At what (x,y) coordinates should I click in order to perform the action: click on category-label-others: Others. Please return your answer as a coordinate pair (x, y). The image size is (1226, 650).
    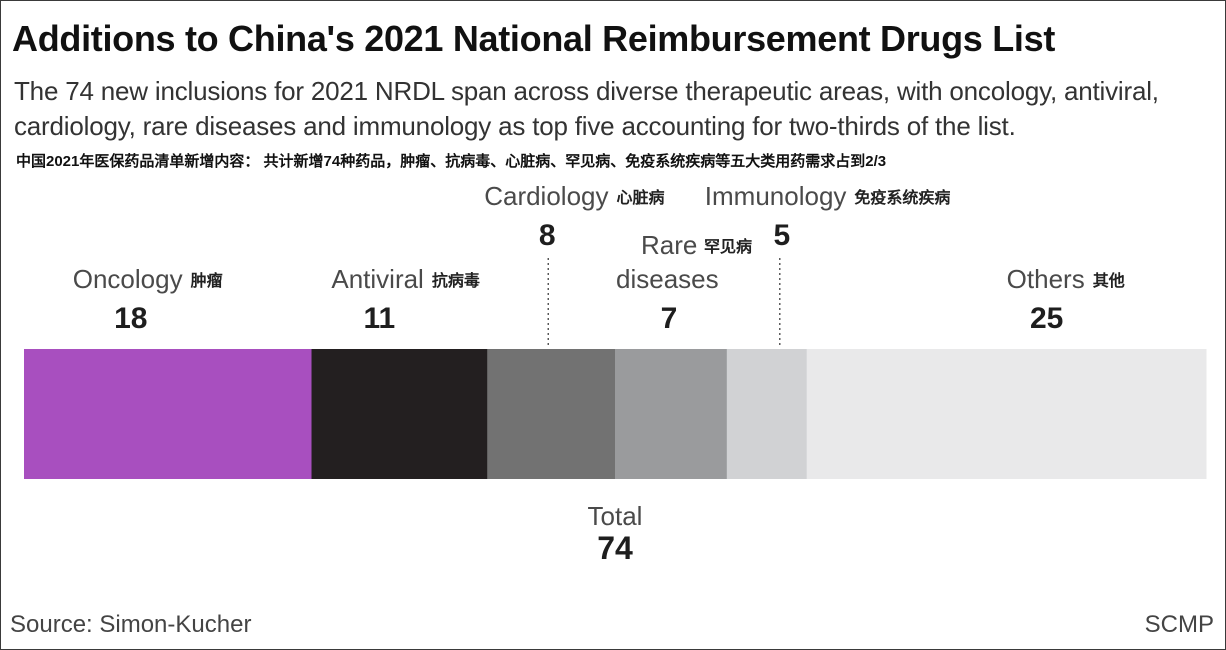
    Looking at the image, I should click on (1046, 279).